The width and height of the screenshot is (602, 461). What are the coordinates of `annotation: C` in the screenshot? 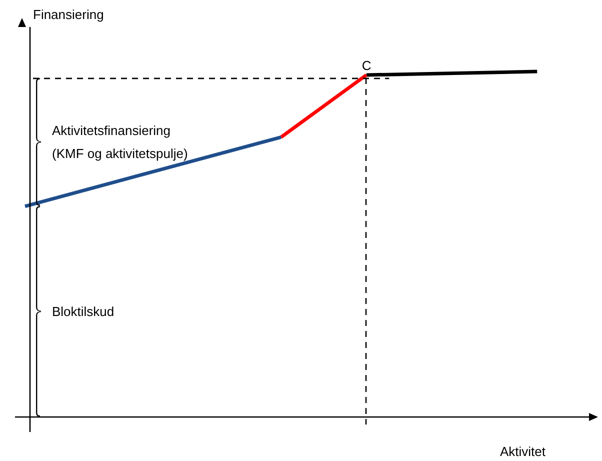 It's located at (367, 65).